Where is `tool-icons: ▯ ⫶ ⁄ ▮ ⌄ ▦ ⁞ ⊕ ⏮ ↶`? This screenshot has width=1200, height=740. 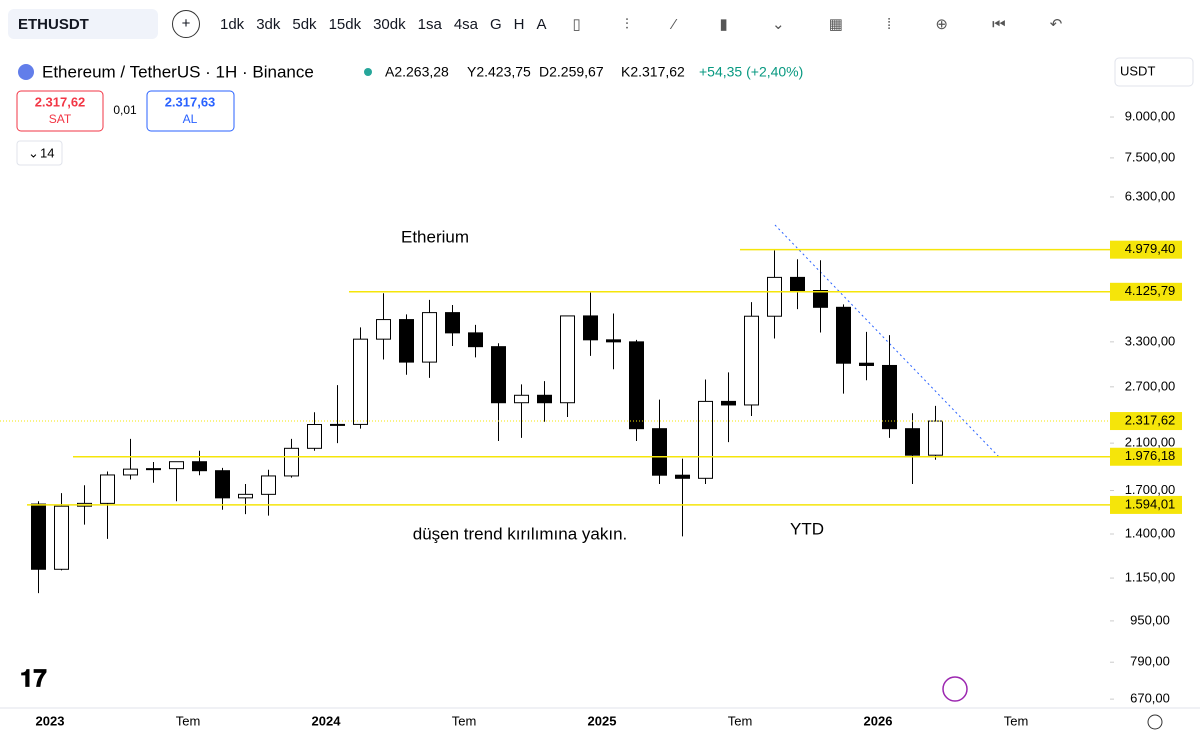
tool-icons: ▯ ⫶ ⁄ ▮ ⌄ ▦ ⁞ ⊕ ⏮ ↶ is located at coordinates (827, 24).